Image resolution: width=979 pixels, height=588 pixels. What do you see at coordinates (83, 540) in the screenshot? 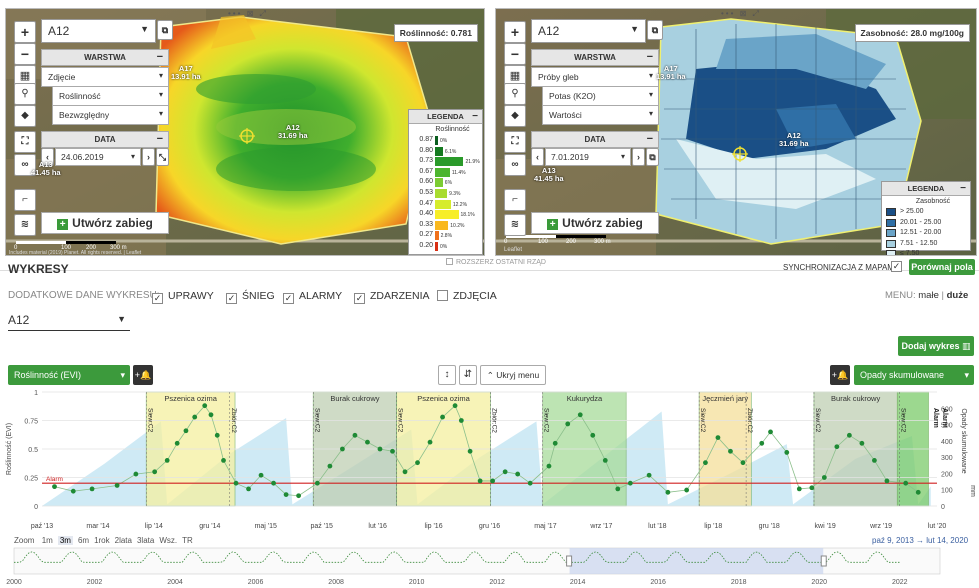
I see `zoom-option: 6m` at bounding box center [83, 540].